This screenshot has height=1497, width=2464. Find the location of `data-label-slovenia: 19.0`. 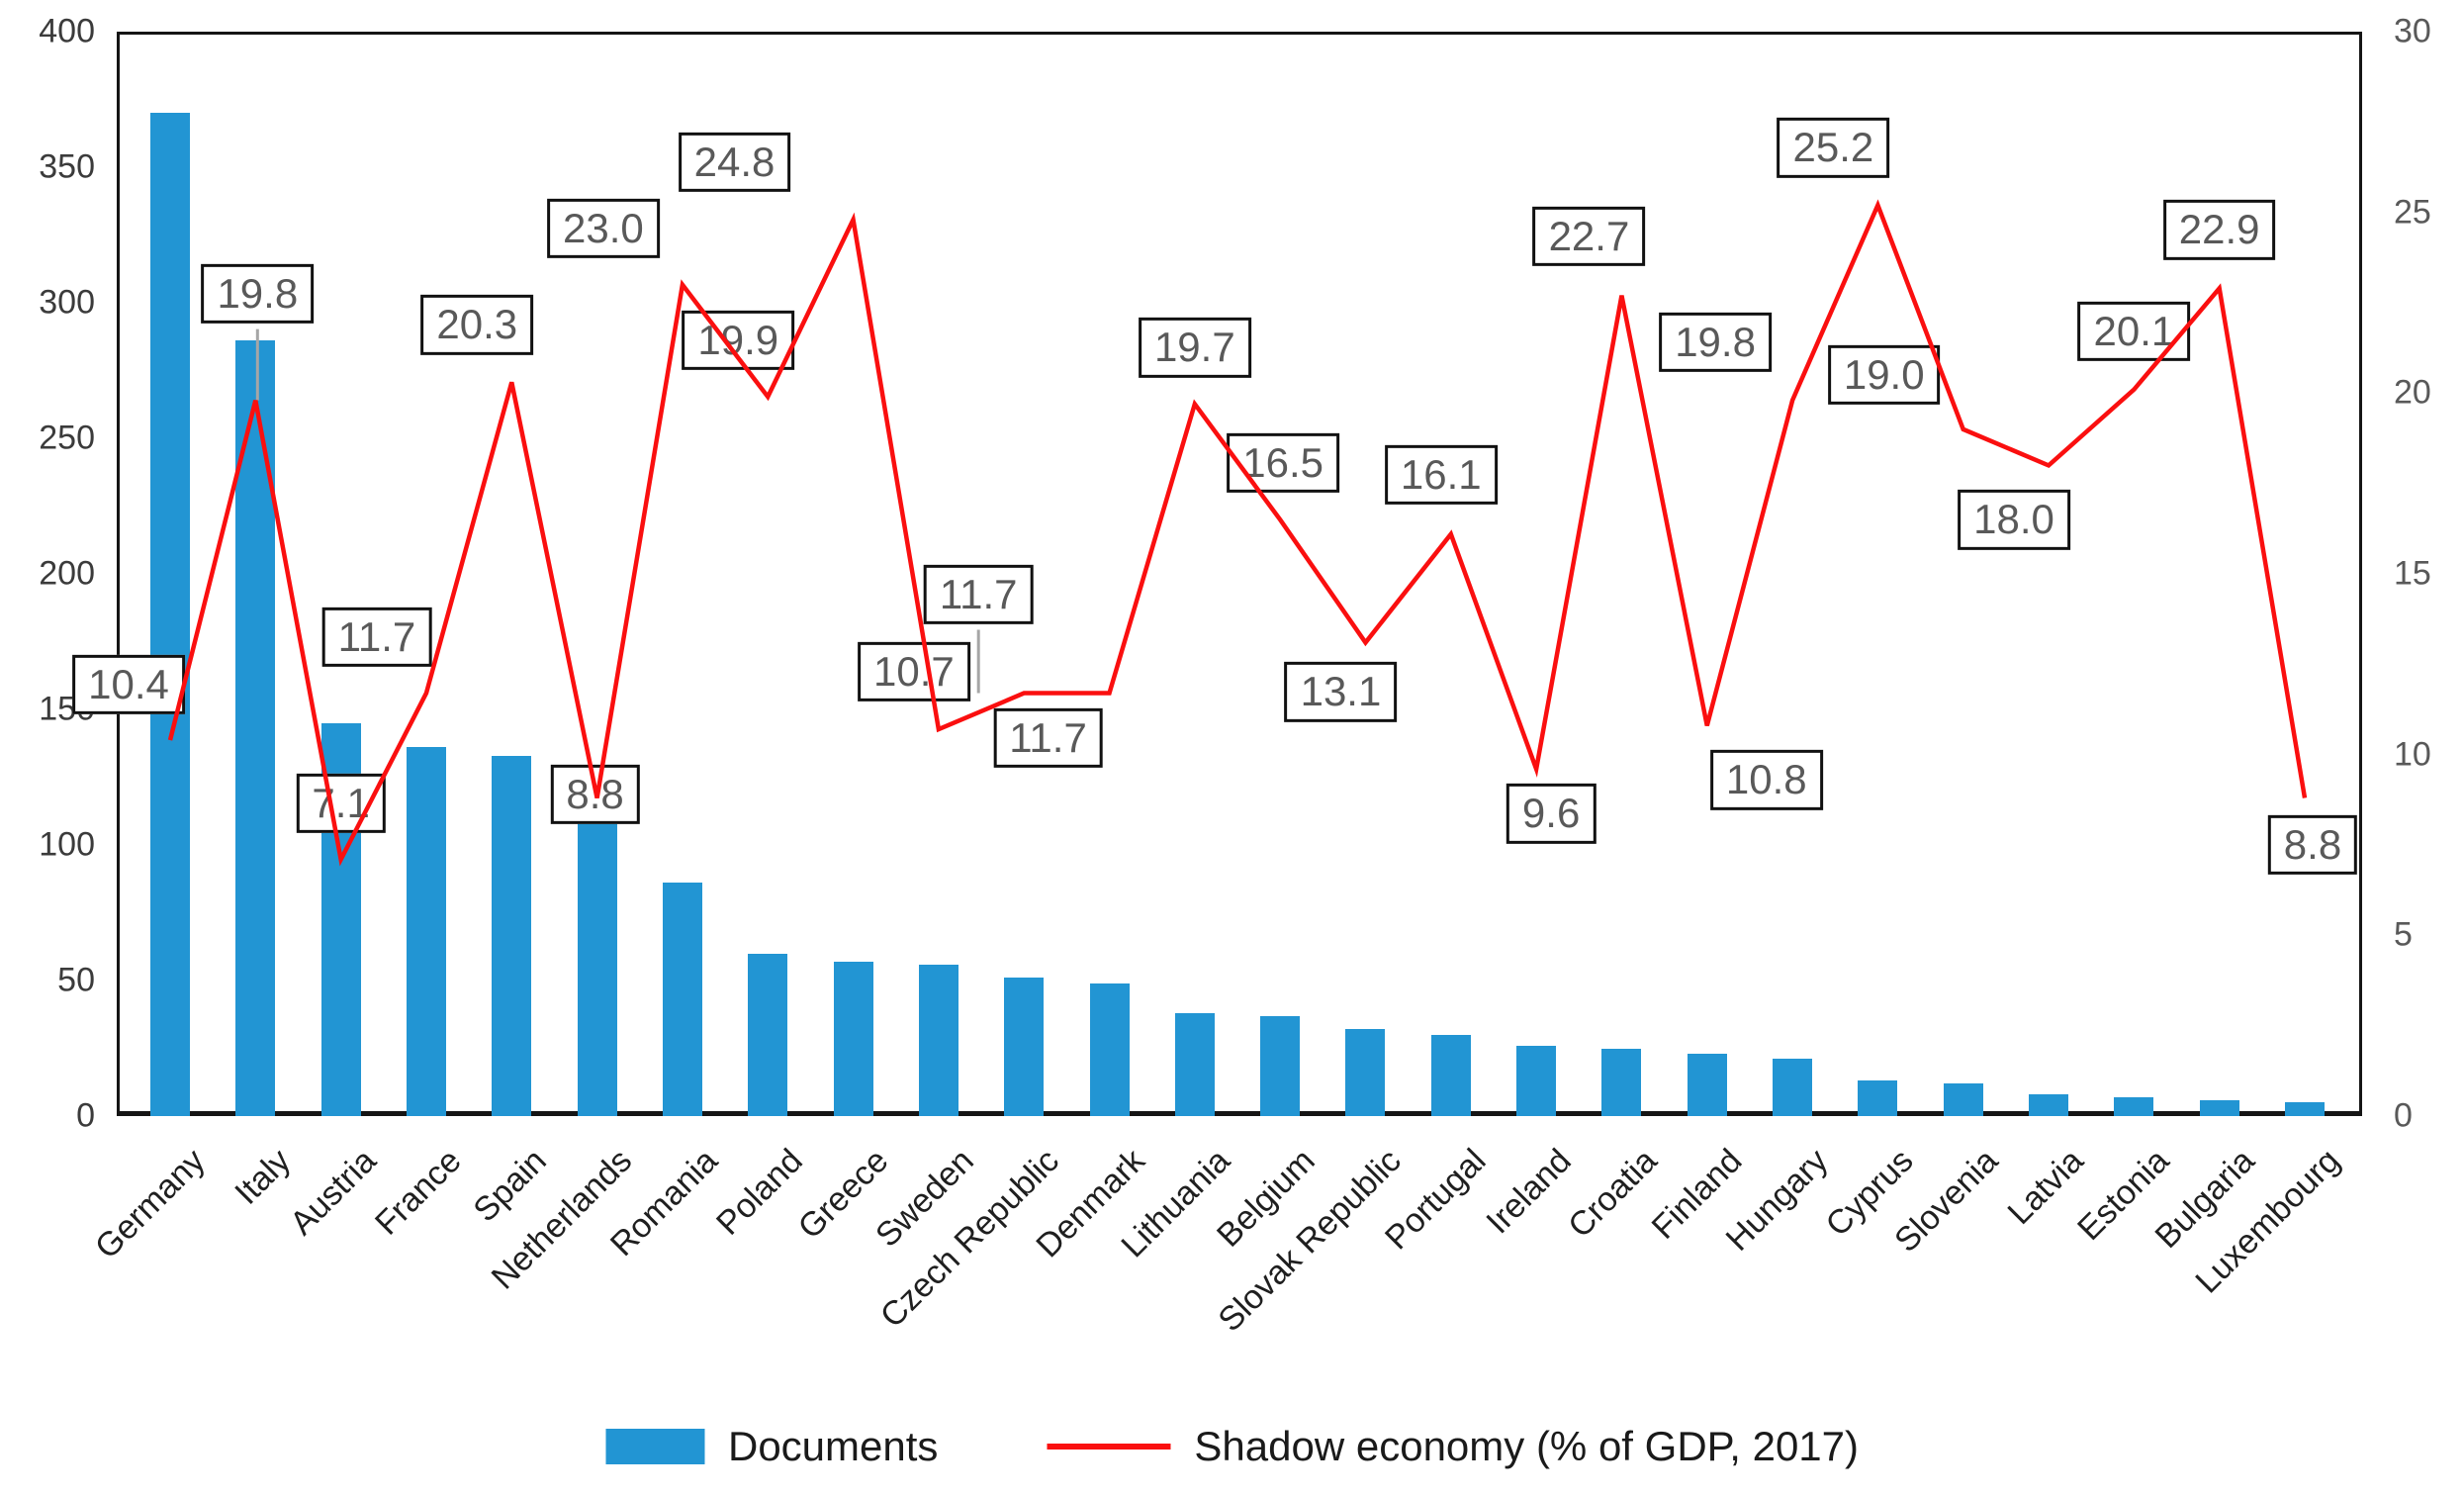

data-label-slovenia: 19.0 is located at coordinates (1884, 375).